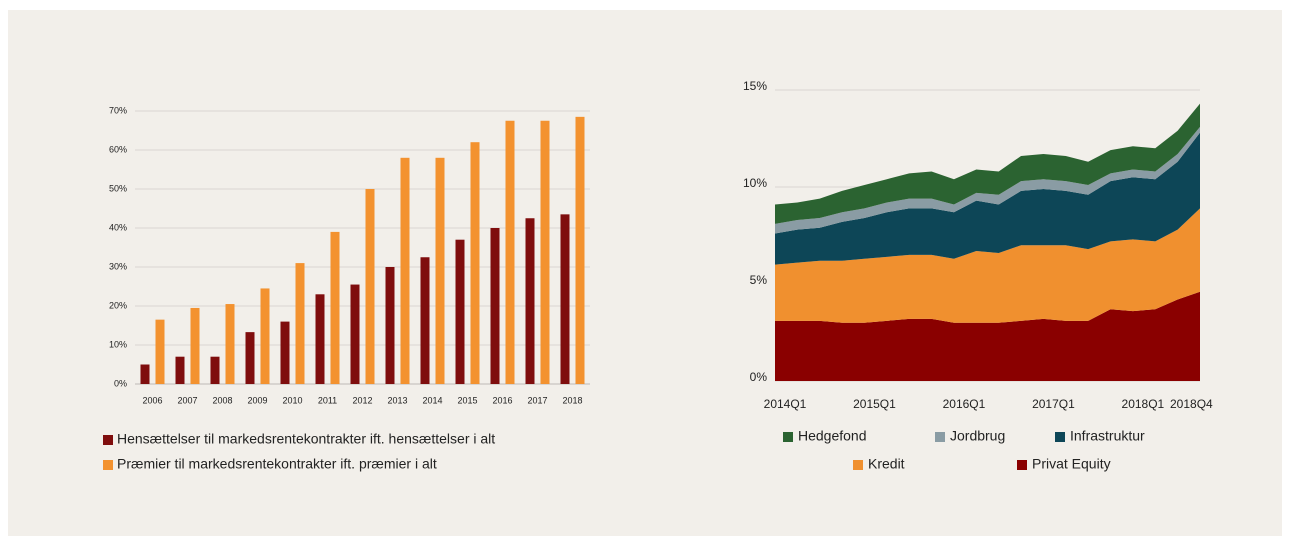  What do you see at coordinates (118, 149) in the screenshot?
I see `y-tick-label: 60%` at bounding box center [118, 149].